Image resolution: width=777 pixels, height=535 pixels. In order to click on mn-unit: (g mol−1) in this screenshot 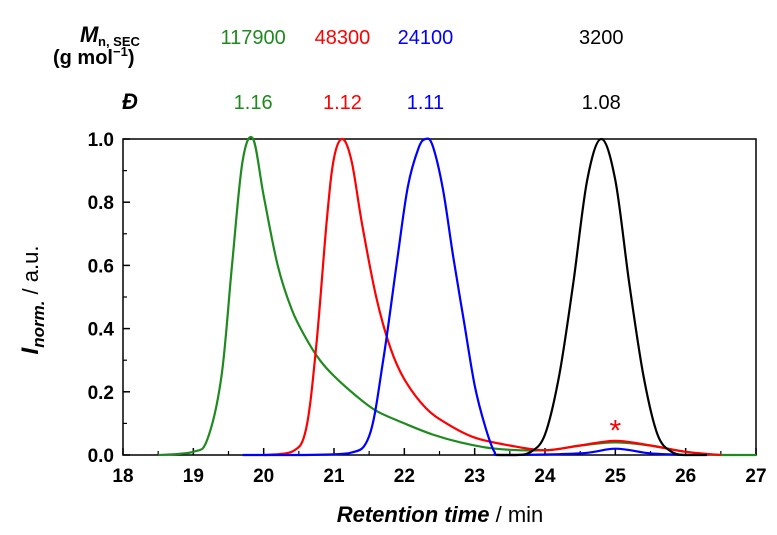, I will do `click(94, 56)`.